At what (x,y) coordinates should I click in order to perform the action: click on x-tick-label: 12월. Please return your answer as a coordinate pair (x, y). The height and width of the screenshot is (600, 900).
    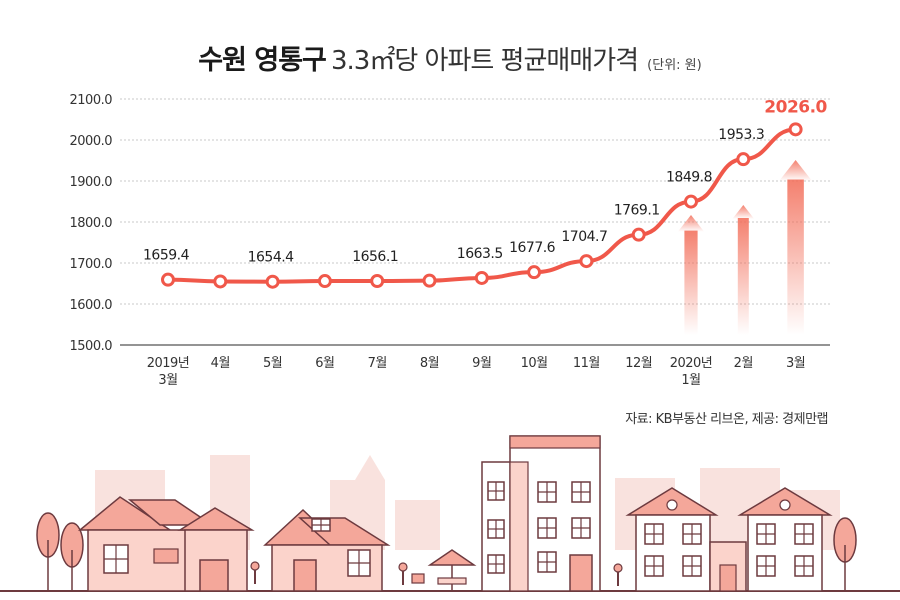
    Looking at the image, I should click on (638, 363).